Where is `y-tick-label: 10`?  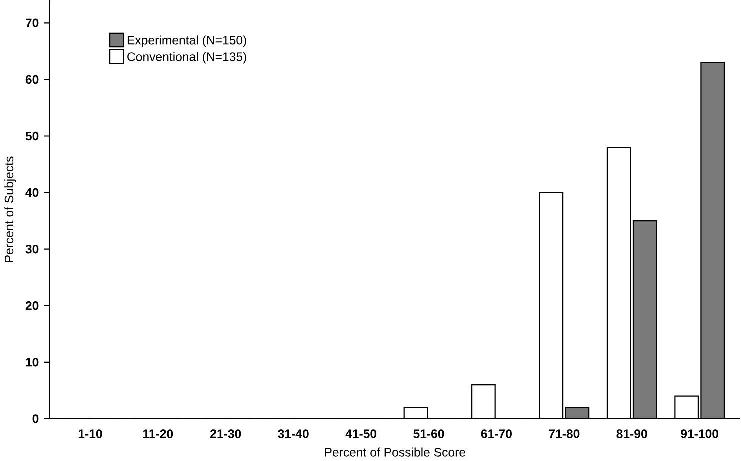 y-tick-label: 10 is located at coordinates (32, 362).